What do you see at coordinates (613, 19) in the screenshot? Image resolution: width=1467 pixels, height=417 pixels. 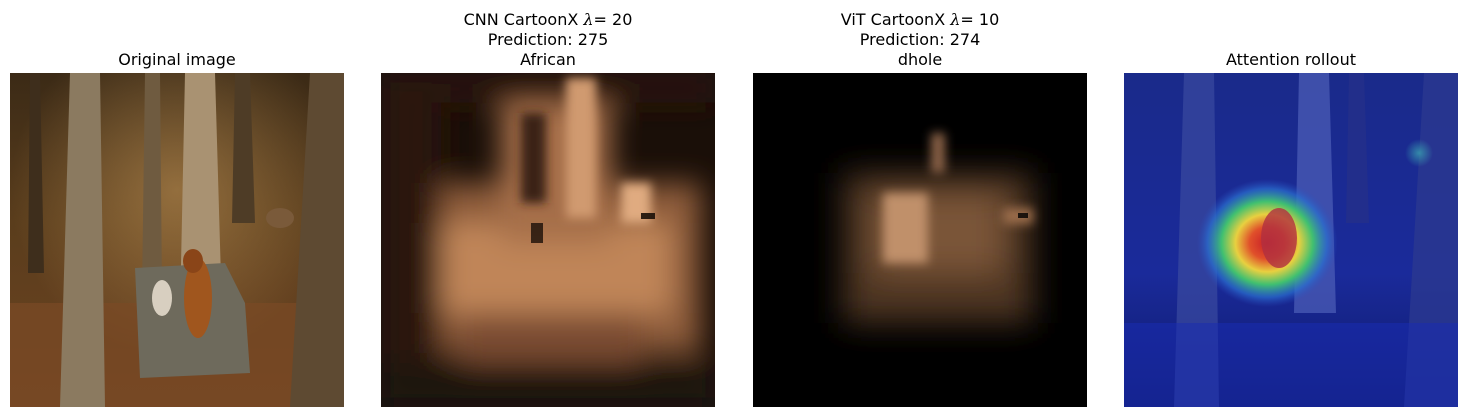 I see `lambda-value: = 20` at bounding box center [613, 19].